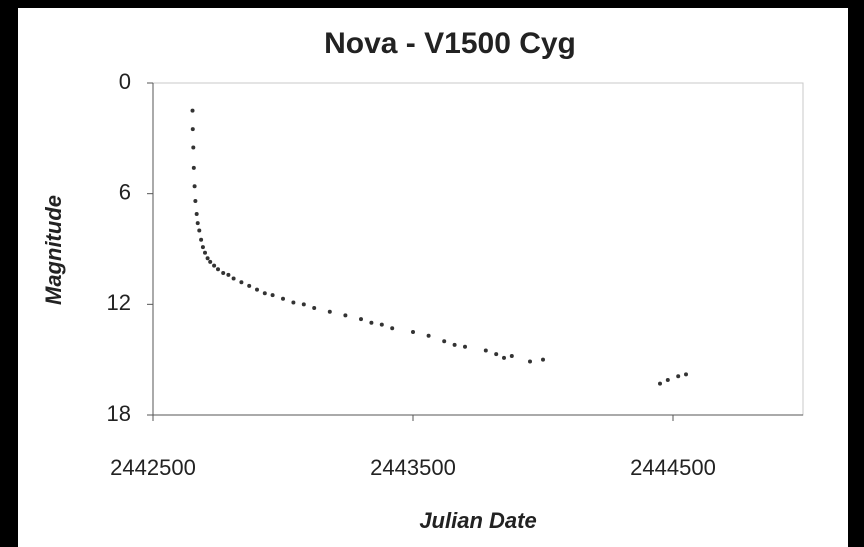 This screenshot has height=547, width=864. What do you see at coordinates (125, 191) in the screenshot?
I see `y-tick-label: 6` at bounding box center [125, 191].